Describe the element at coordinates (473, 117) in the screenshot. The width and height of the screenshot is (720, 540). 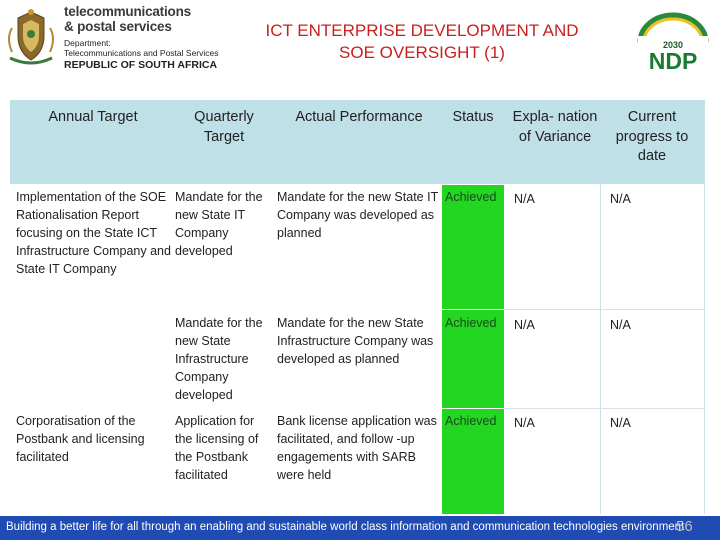
I see `col-header-status: Status` at that location.